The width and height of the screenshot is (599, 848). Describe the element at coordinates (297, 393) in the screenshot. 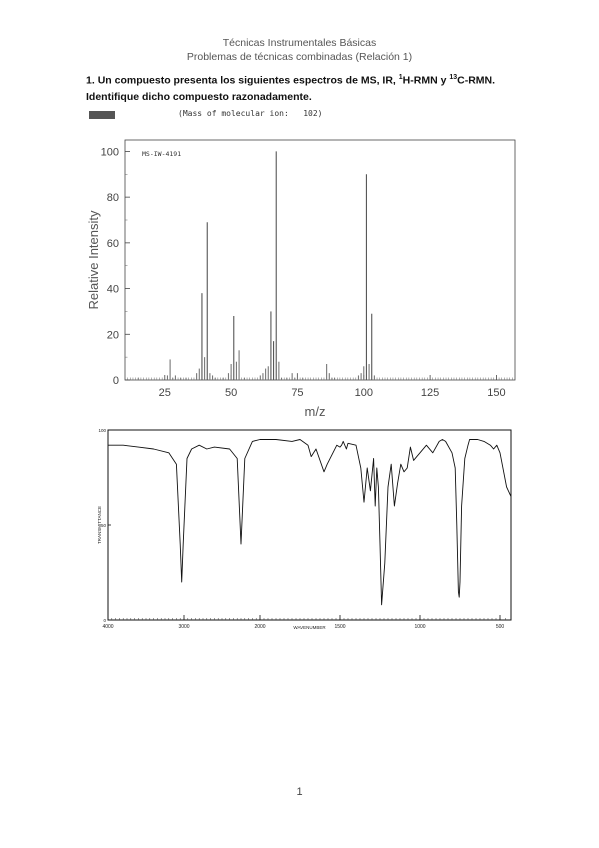

I see `x-tick-label: 75` at that location.